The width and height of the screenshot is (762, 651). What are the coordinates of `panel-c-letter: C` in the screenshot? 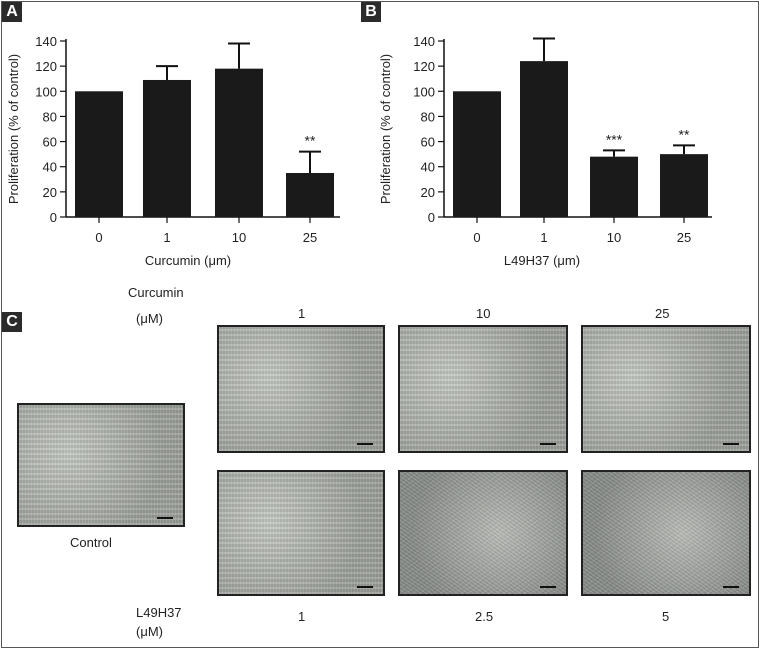 It's located at (12, 322).